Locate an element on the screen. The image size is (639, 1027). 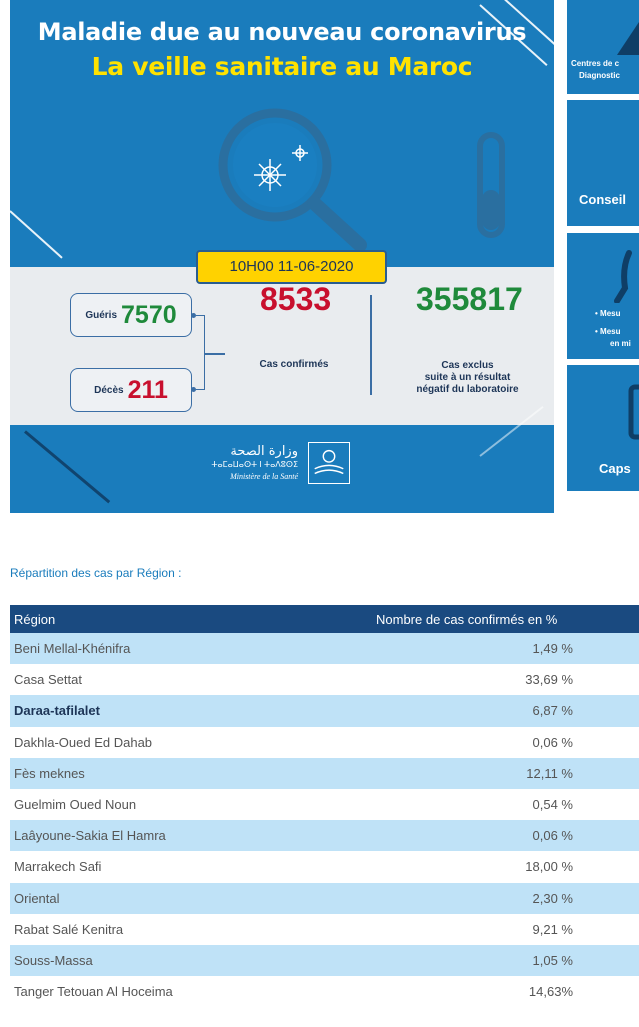
table-row: Casa Settat 33,69 % is located at coordinates (324, 680).